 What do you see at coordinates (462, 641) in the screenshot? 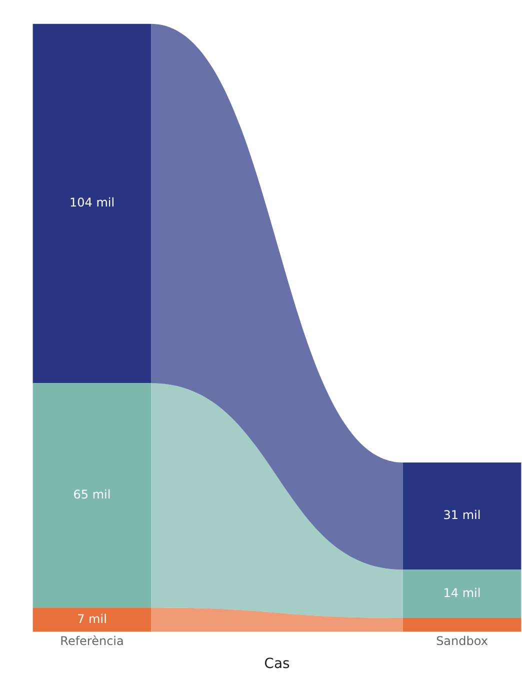
I see `x-tick-label: Sandbox` at bounding box center [462, 641].